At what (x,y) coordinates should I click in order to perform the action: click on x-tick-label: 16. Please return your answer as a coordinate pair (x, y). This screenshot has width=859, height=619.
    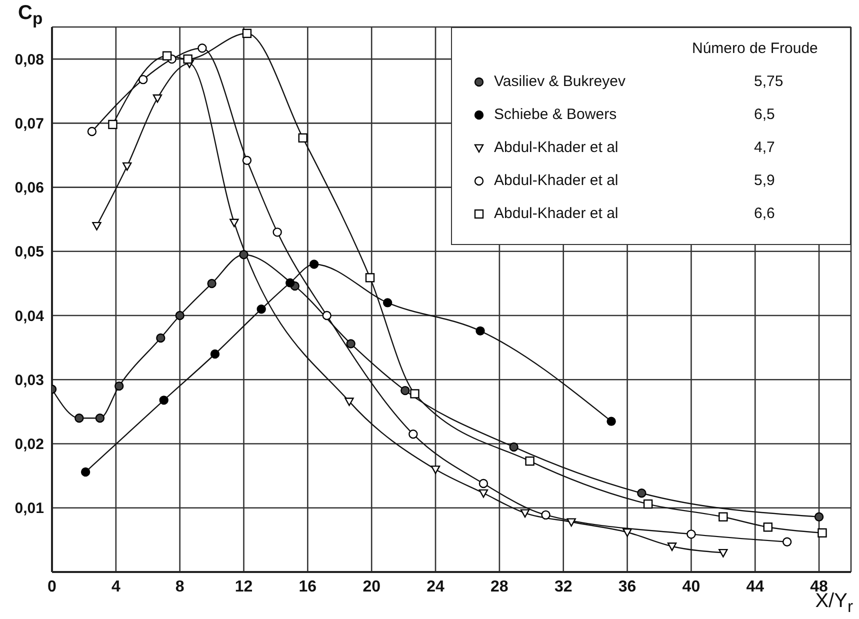
    Looking at the image, I should click on (307, 587).